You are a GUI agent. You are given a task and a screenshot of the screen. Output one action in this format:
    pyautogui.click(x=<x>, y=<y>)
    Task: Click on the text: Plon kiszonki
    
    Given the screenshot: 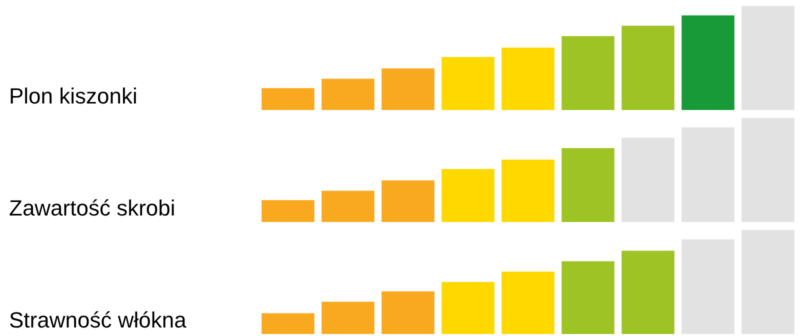 What is the action you would take?
    pyautogui.click(x=73, y=96)
    